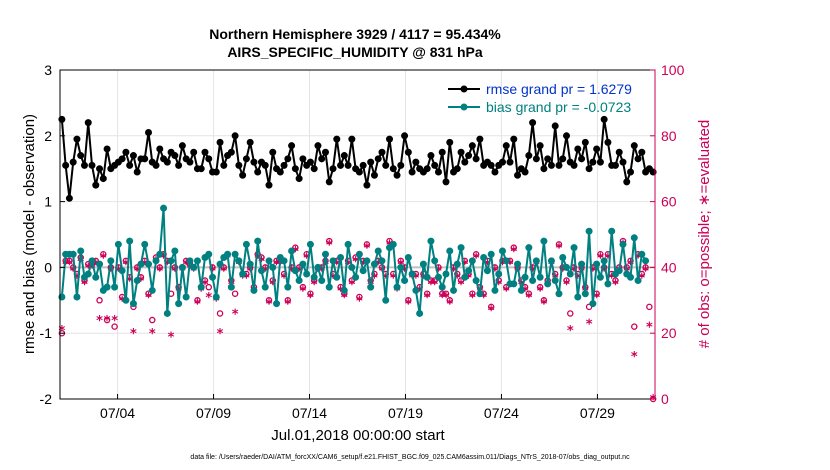 Image resolution: width=830 pixels, height=470 pixels. I want to click on left-tick-label: -2, so click(46, 399).